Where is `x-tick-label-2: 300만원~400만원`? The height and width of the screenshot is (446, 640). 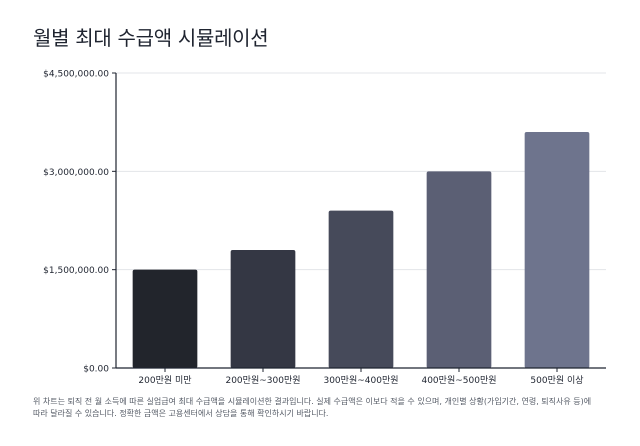
x-tick-label-2: 300만원~400만원 is located at coordinates (360, 380).